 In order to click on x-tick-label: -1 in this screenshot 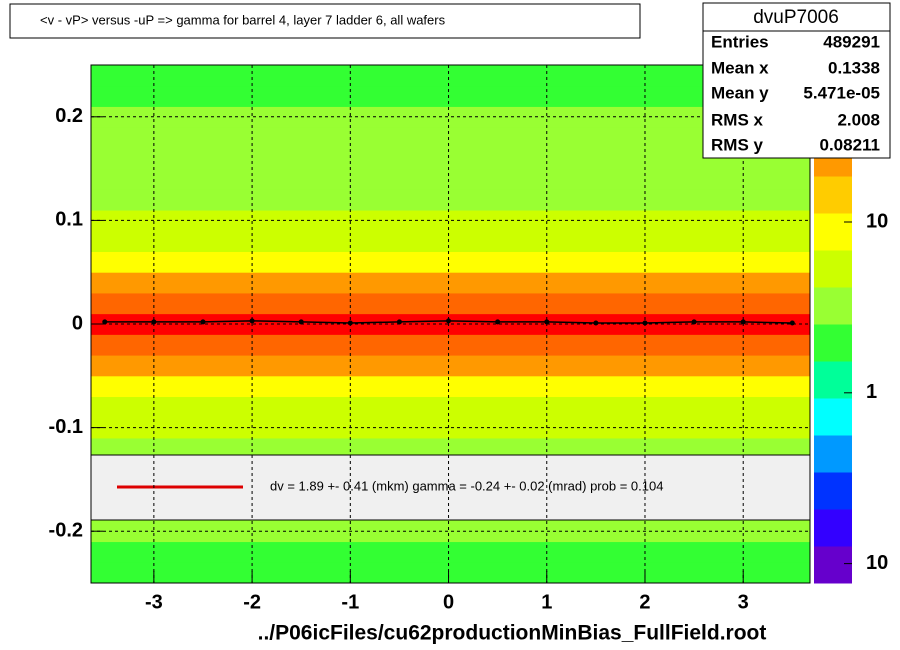, I will do `click(350, 602)`.